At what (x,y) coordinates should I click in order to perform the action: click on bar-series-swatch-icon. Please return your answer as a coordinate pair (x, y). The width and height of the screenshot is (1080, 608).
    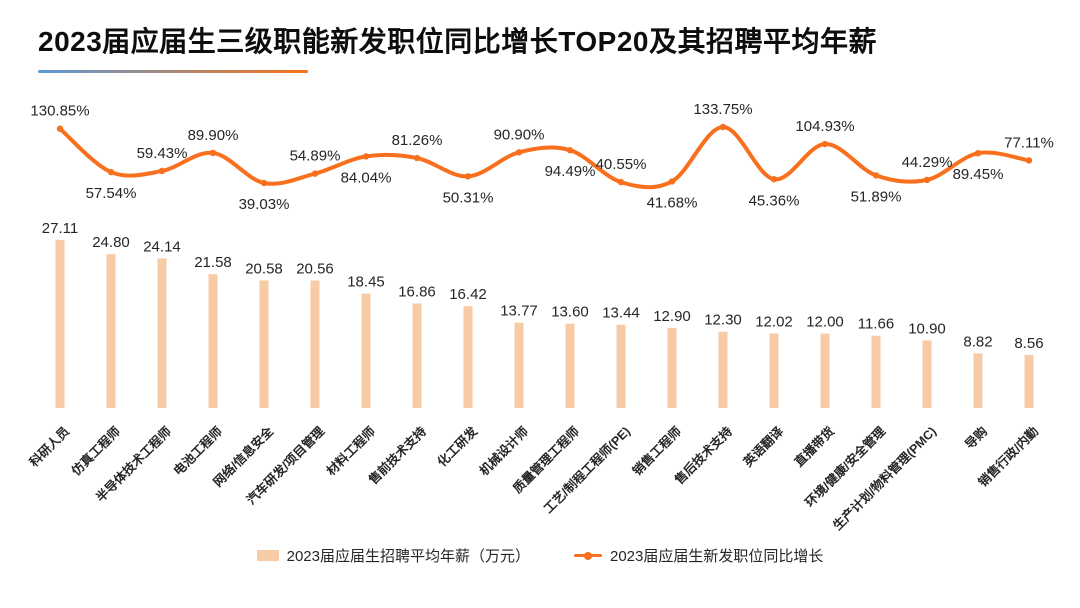
    Looking at the image, I should click on (267, 555).